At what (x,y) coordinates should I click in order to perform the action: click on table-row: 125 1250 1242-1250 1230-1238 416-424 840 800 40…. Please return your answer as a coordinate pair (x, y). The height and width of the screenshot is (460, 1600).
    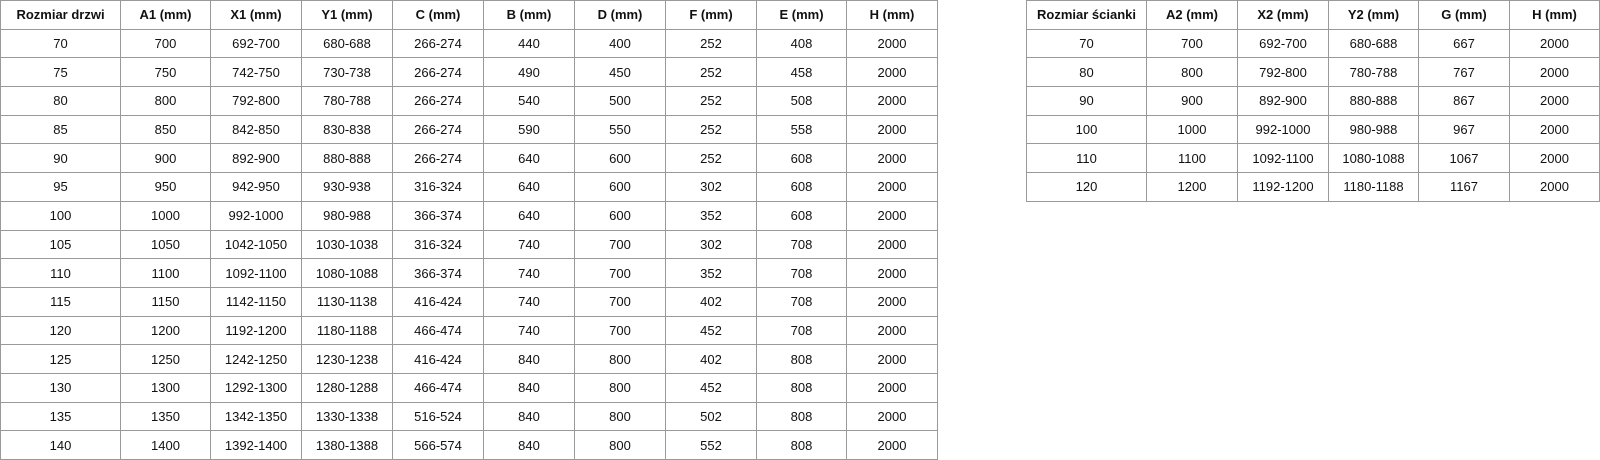
    Looking at the image, I should click on (469, 359).